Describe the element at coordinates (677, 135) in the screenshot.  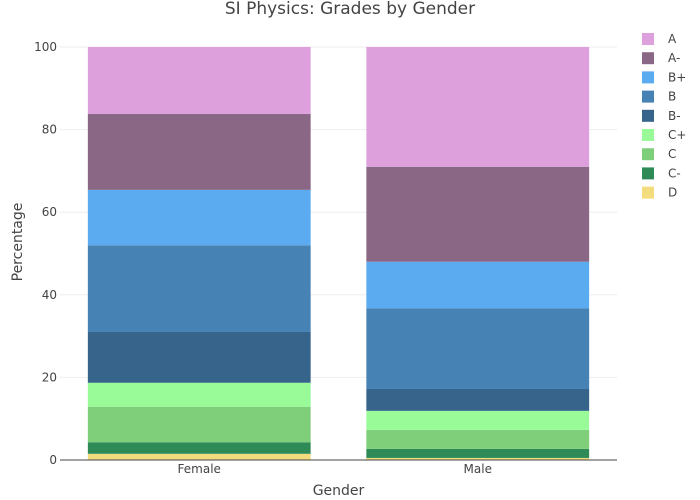
I see `legend-label: C+` at that location.